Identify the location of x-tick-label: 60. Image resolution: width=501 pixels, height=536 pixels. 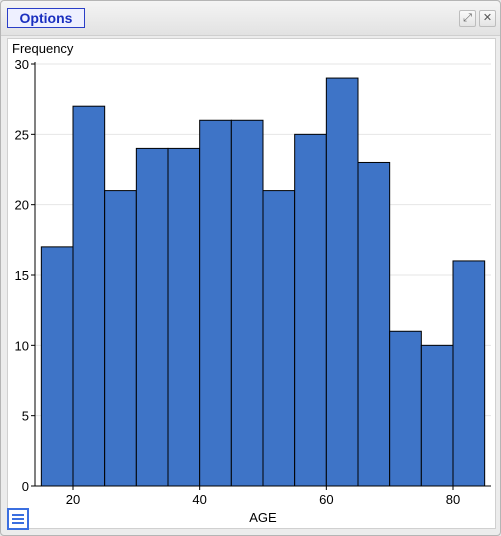
(326, 499).